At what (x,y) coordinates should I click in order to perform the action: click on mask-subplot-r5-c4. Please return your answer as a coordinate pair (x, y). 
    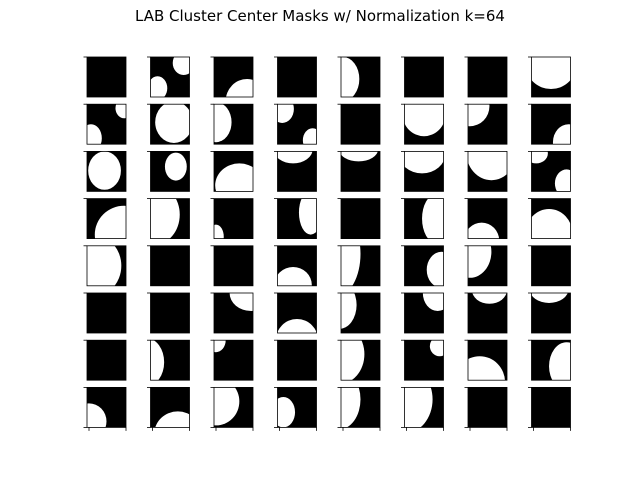
    Looking at the image, I should click on (359, 313).